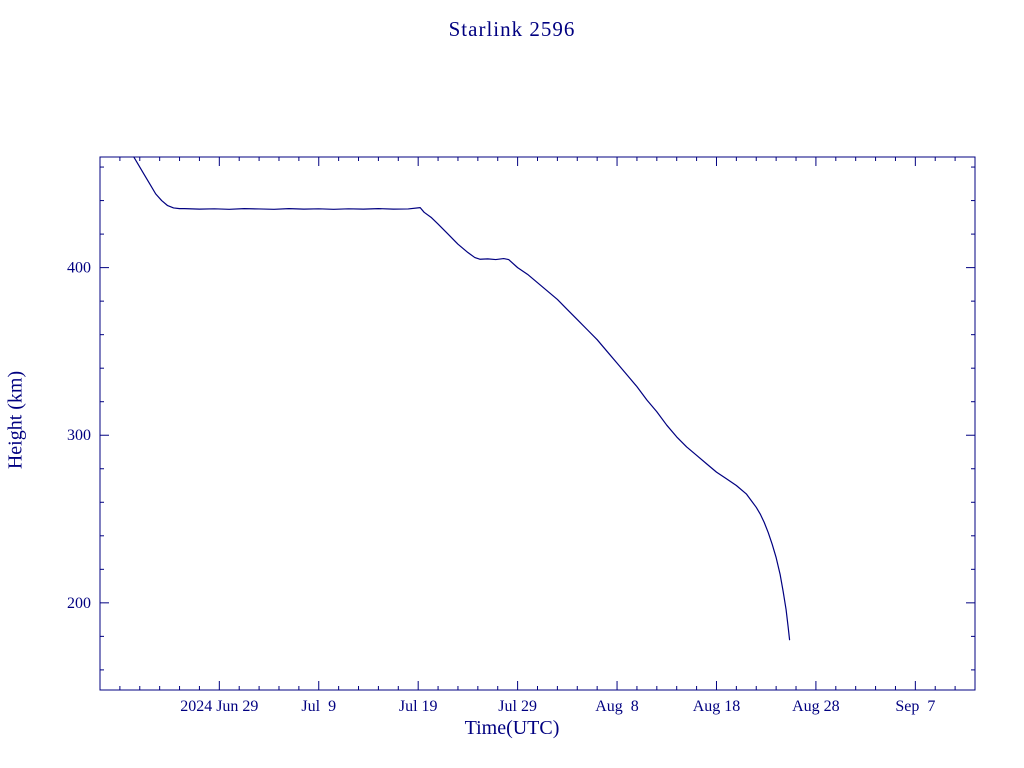 This screenshot has width=1024, height=768. Describe the element at coordinates (219, 706) in the screenshot. I see `x-tick-label: 2024 Jun 29` at that location.